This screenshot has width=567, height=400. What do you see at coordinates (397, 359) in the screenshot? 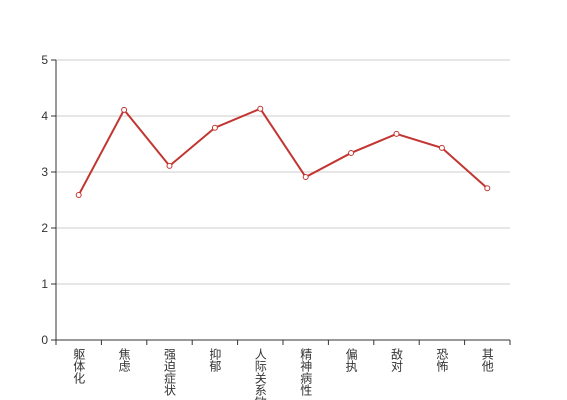
I see `x-tick-label: 敌对` at bounding box center [397, 359].